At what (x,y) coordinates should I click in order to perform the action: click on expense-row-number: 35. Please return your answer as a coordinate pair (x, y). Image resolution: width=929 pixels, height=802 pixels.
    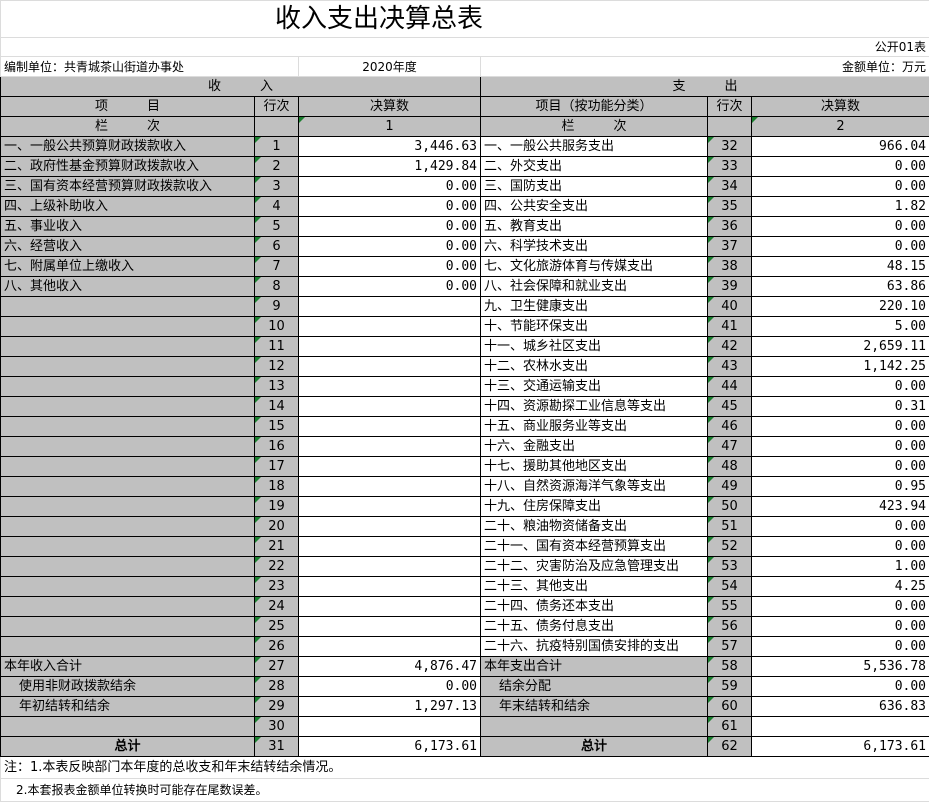
    Looking at the image, I should click on (730, 207).